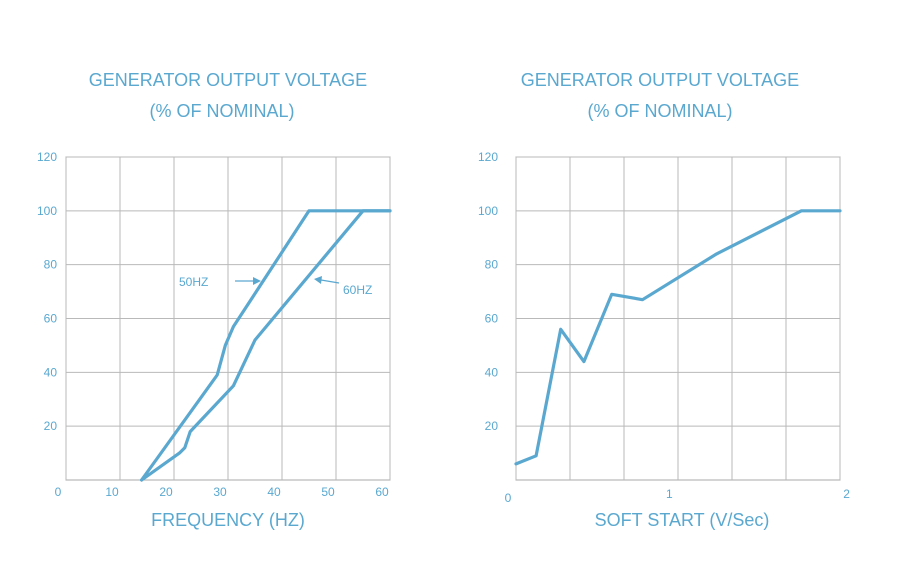 This screenshot has width=900, height=574. Describe the element at coordinates (47, 157) in the screenshot. I see `left-y-tick-label: 120` at that location.